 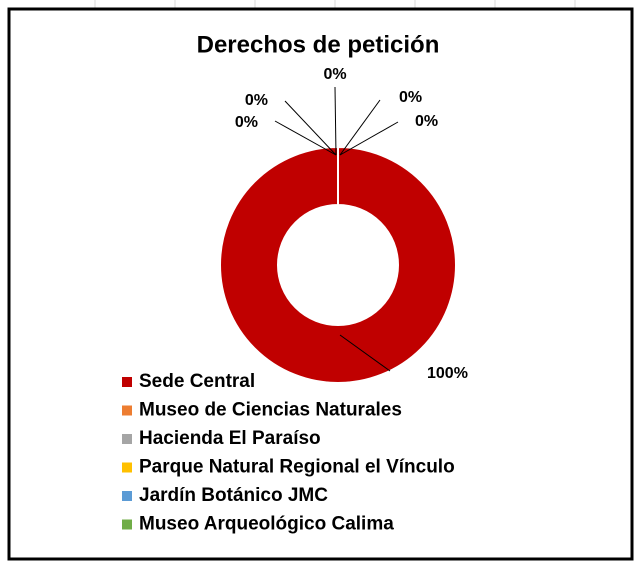 I want to click on legend-label: Sede Central, so click(x=197, y=381).